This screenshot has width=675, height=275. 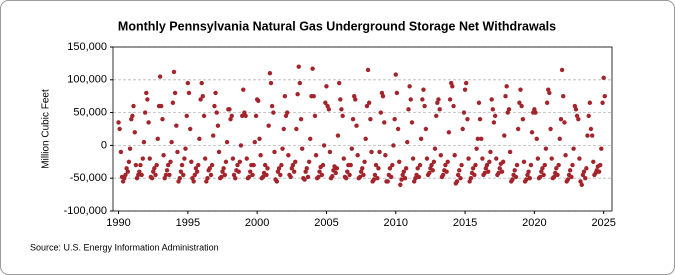 I want to click on x-tick-label: 2020, so click(x=534, y=223).